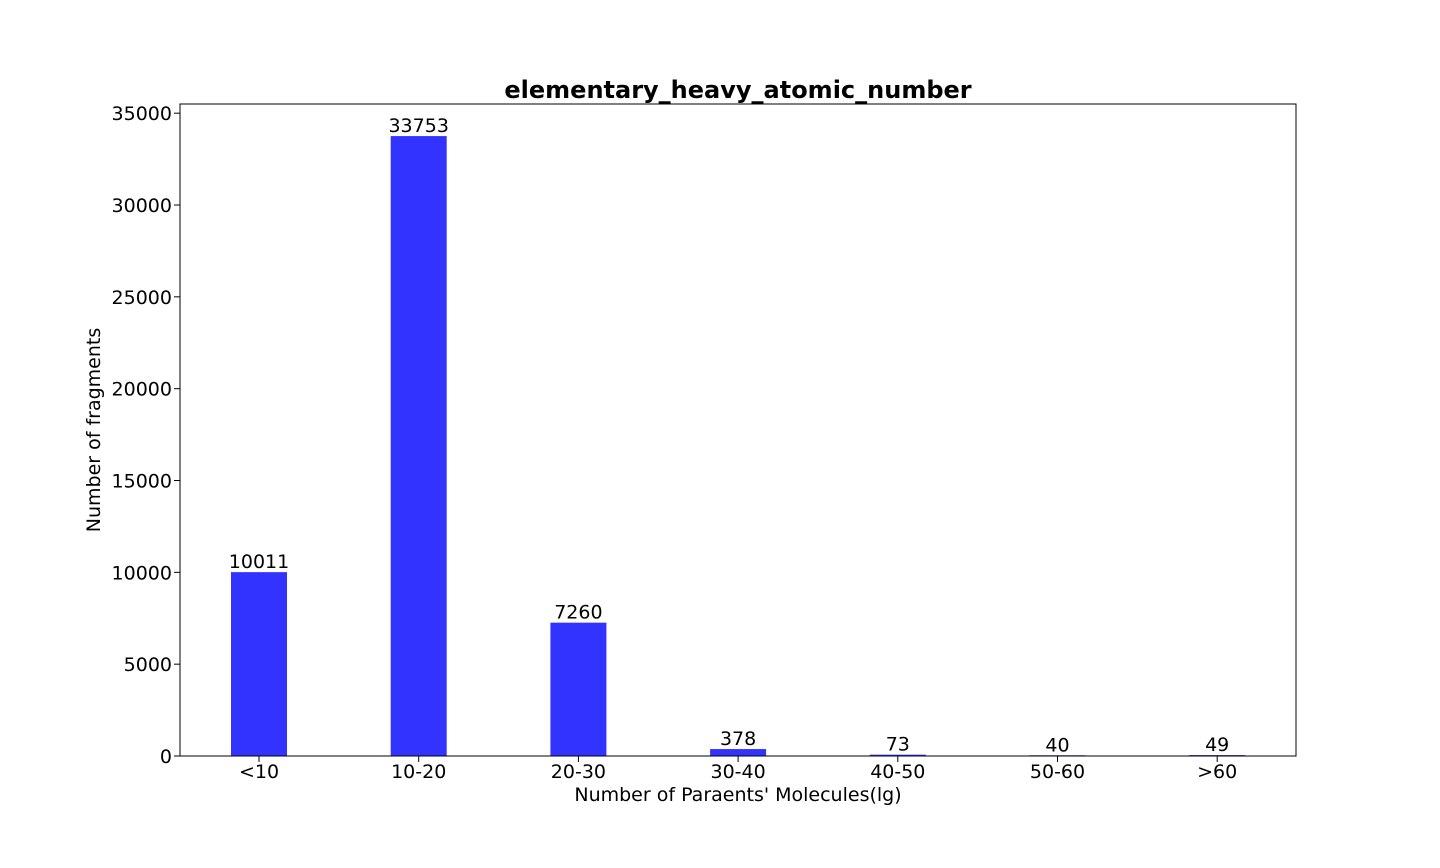 This screenshot has height=868, width=1440. What do you see at coordinates (148, 665) in the screenshot?
I see `y-tick-label: 5000` at bounding box center [148, 665].